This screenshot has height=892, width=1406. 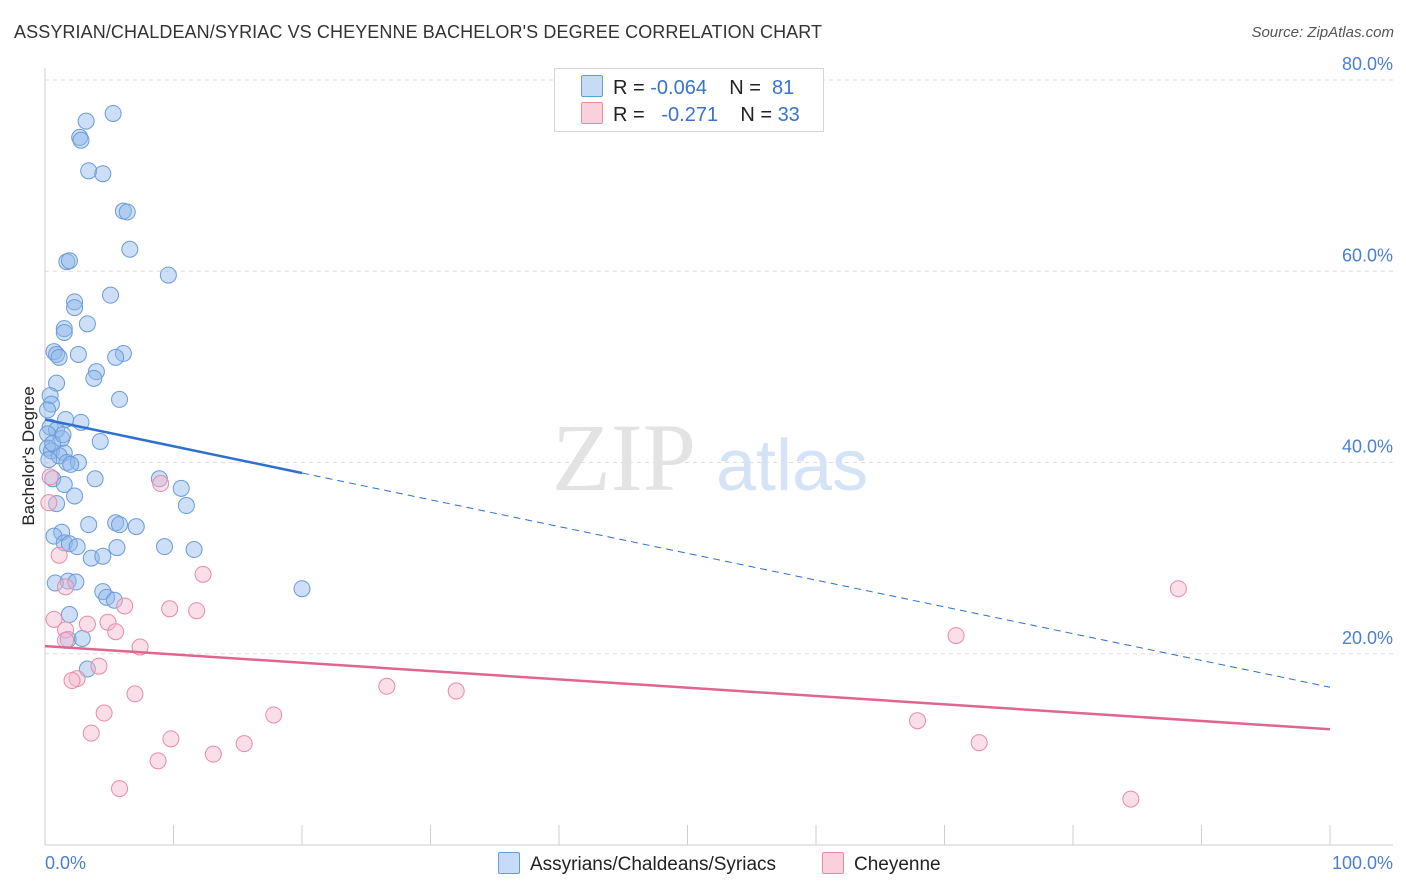 What do you see at coordinates (65, 863) in the screenshot?
I see `x-tick-label-min: 0.0%` at bounding box center [65, 863].